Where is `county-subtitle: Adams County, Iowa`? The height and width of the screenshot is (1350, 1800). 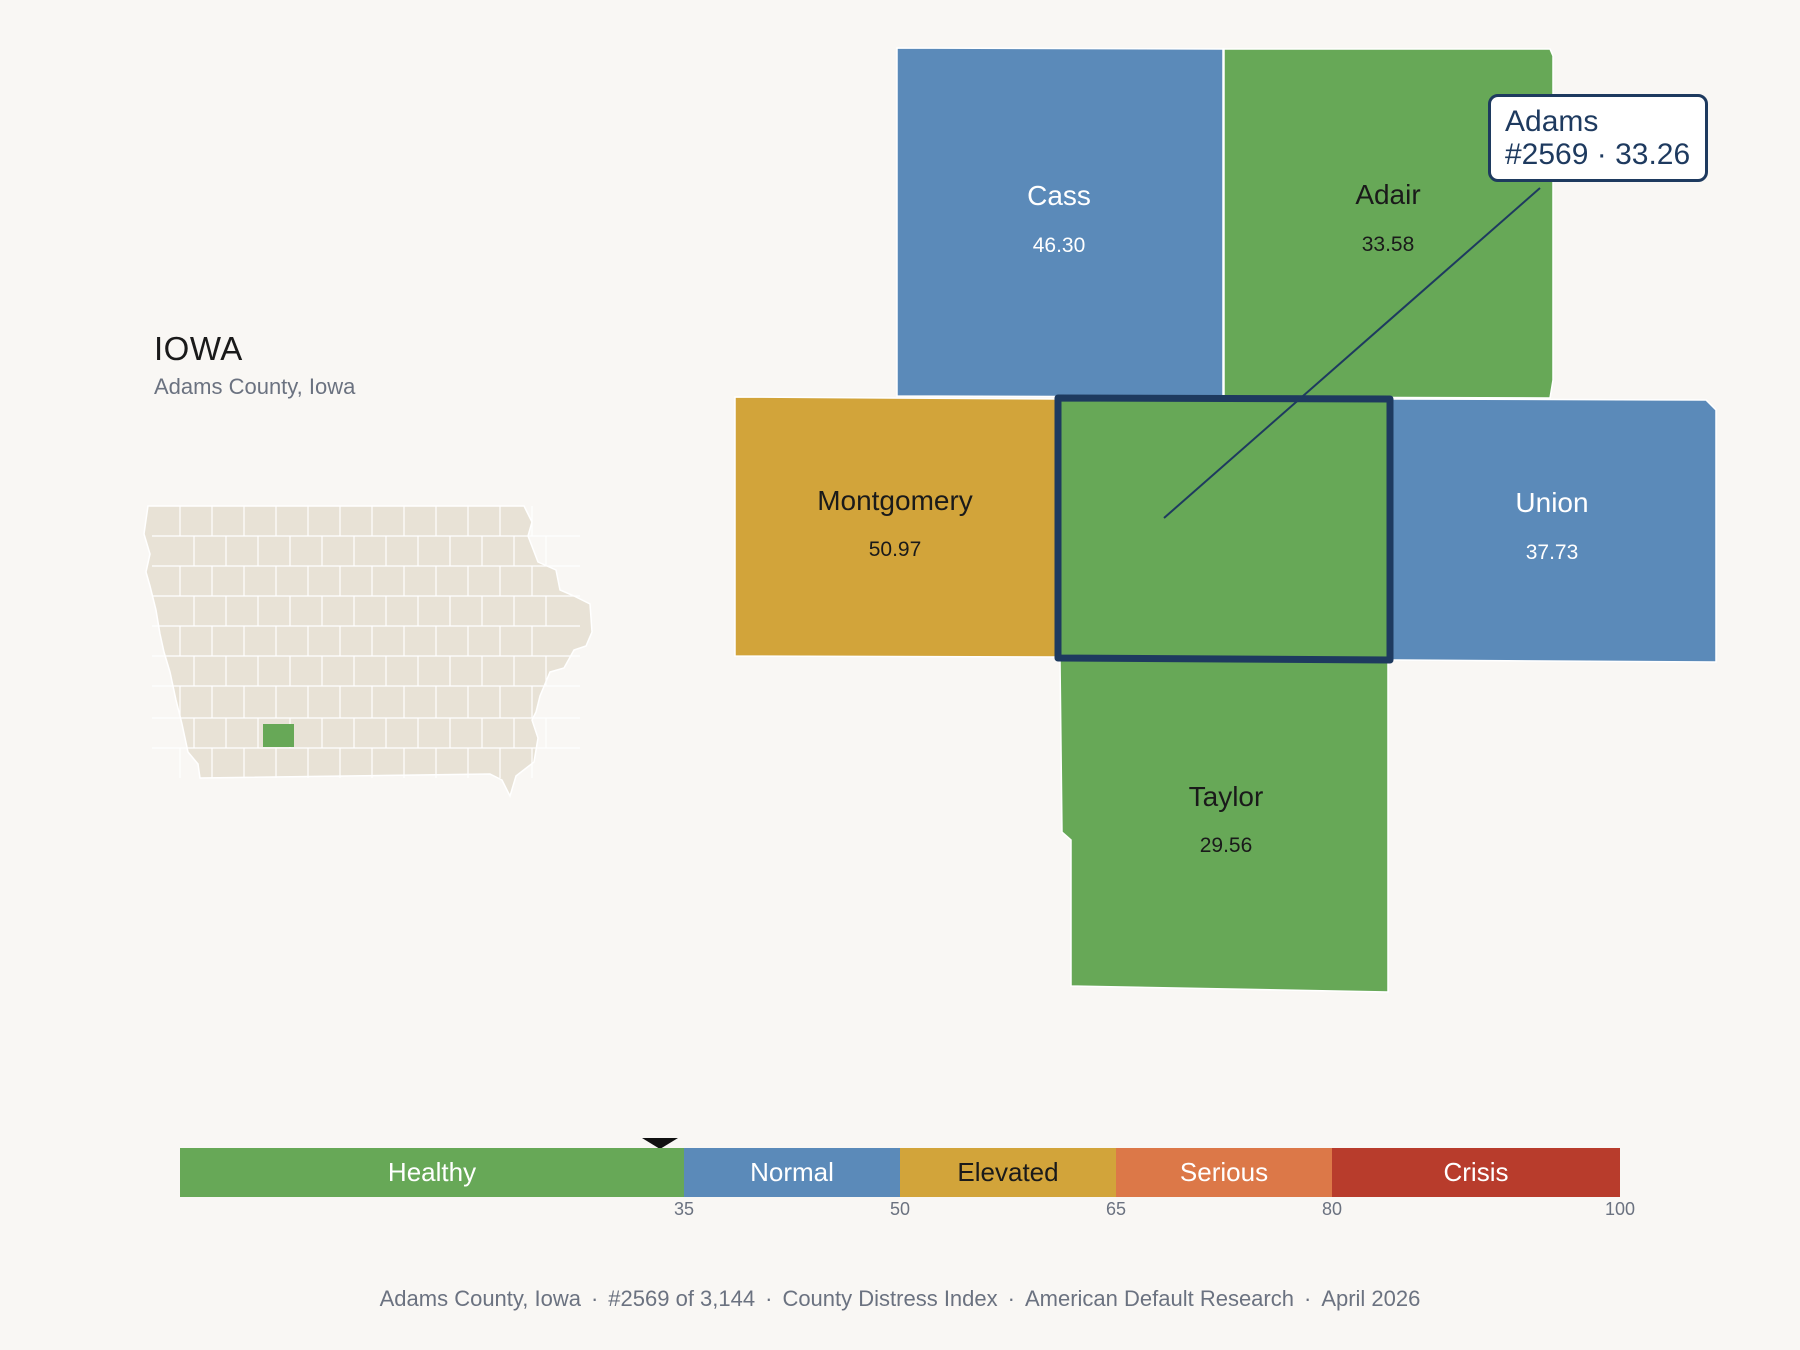 county-subtitle: Adams County, Iowa is located at coordinates (255, 386).